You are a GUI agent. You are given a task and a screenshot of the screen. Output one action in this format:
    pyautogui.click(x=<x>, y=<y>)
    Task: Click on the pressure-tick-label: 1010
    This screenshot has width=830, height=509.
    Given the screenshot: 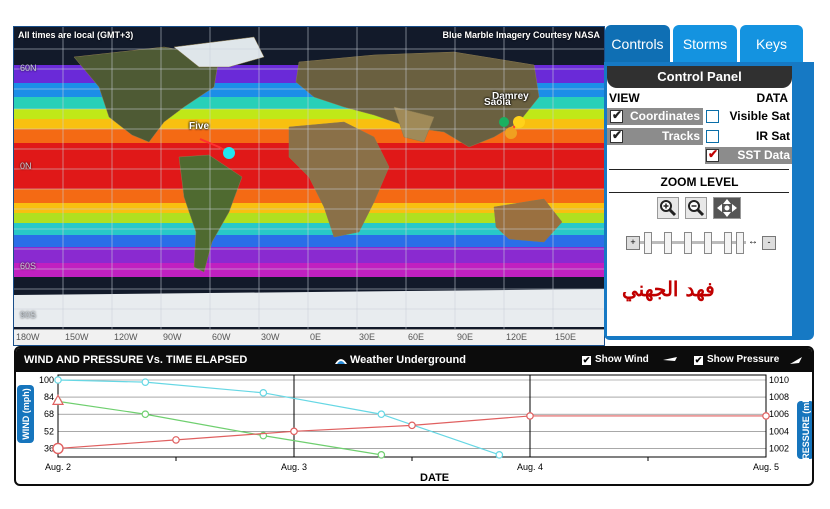 What is the action you would take?
    pyautogui.click(x=779, y=380)
    